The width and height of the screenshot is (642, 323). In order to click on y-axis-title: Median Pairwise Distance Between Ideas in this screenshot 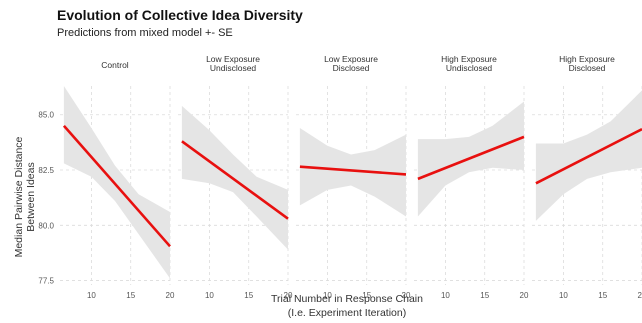, I will do `click(25, 196)`.